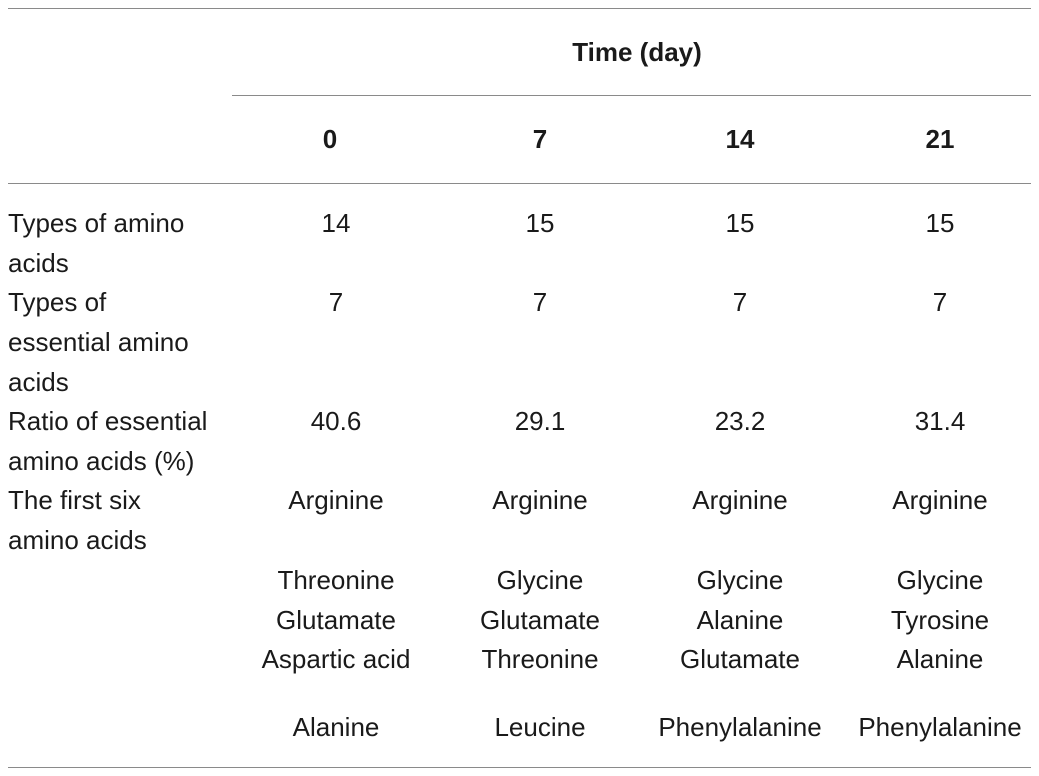 The width and height of the screenshot is (1039, 776). Describe the element at coordinates (330, 139) in the screenshot. I see `column-header-day-0: 0` at that location.